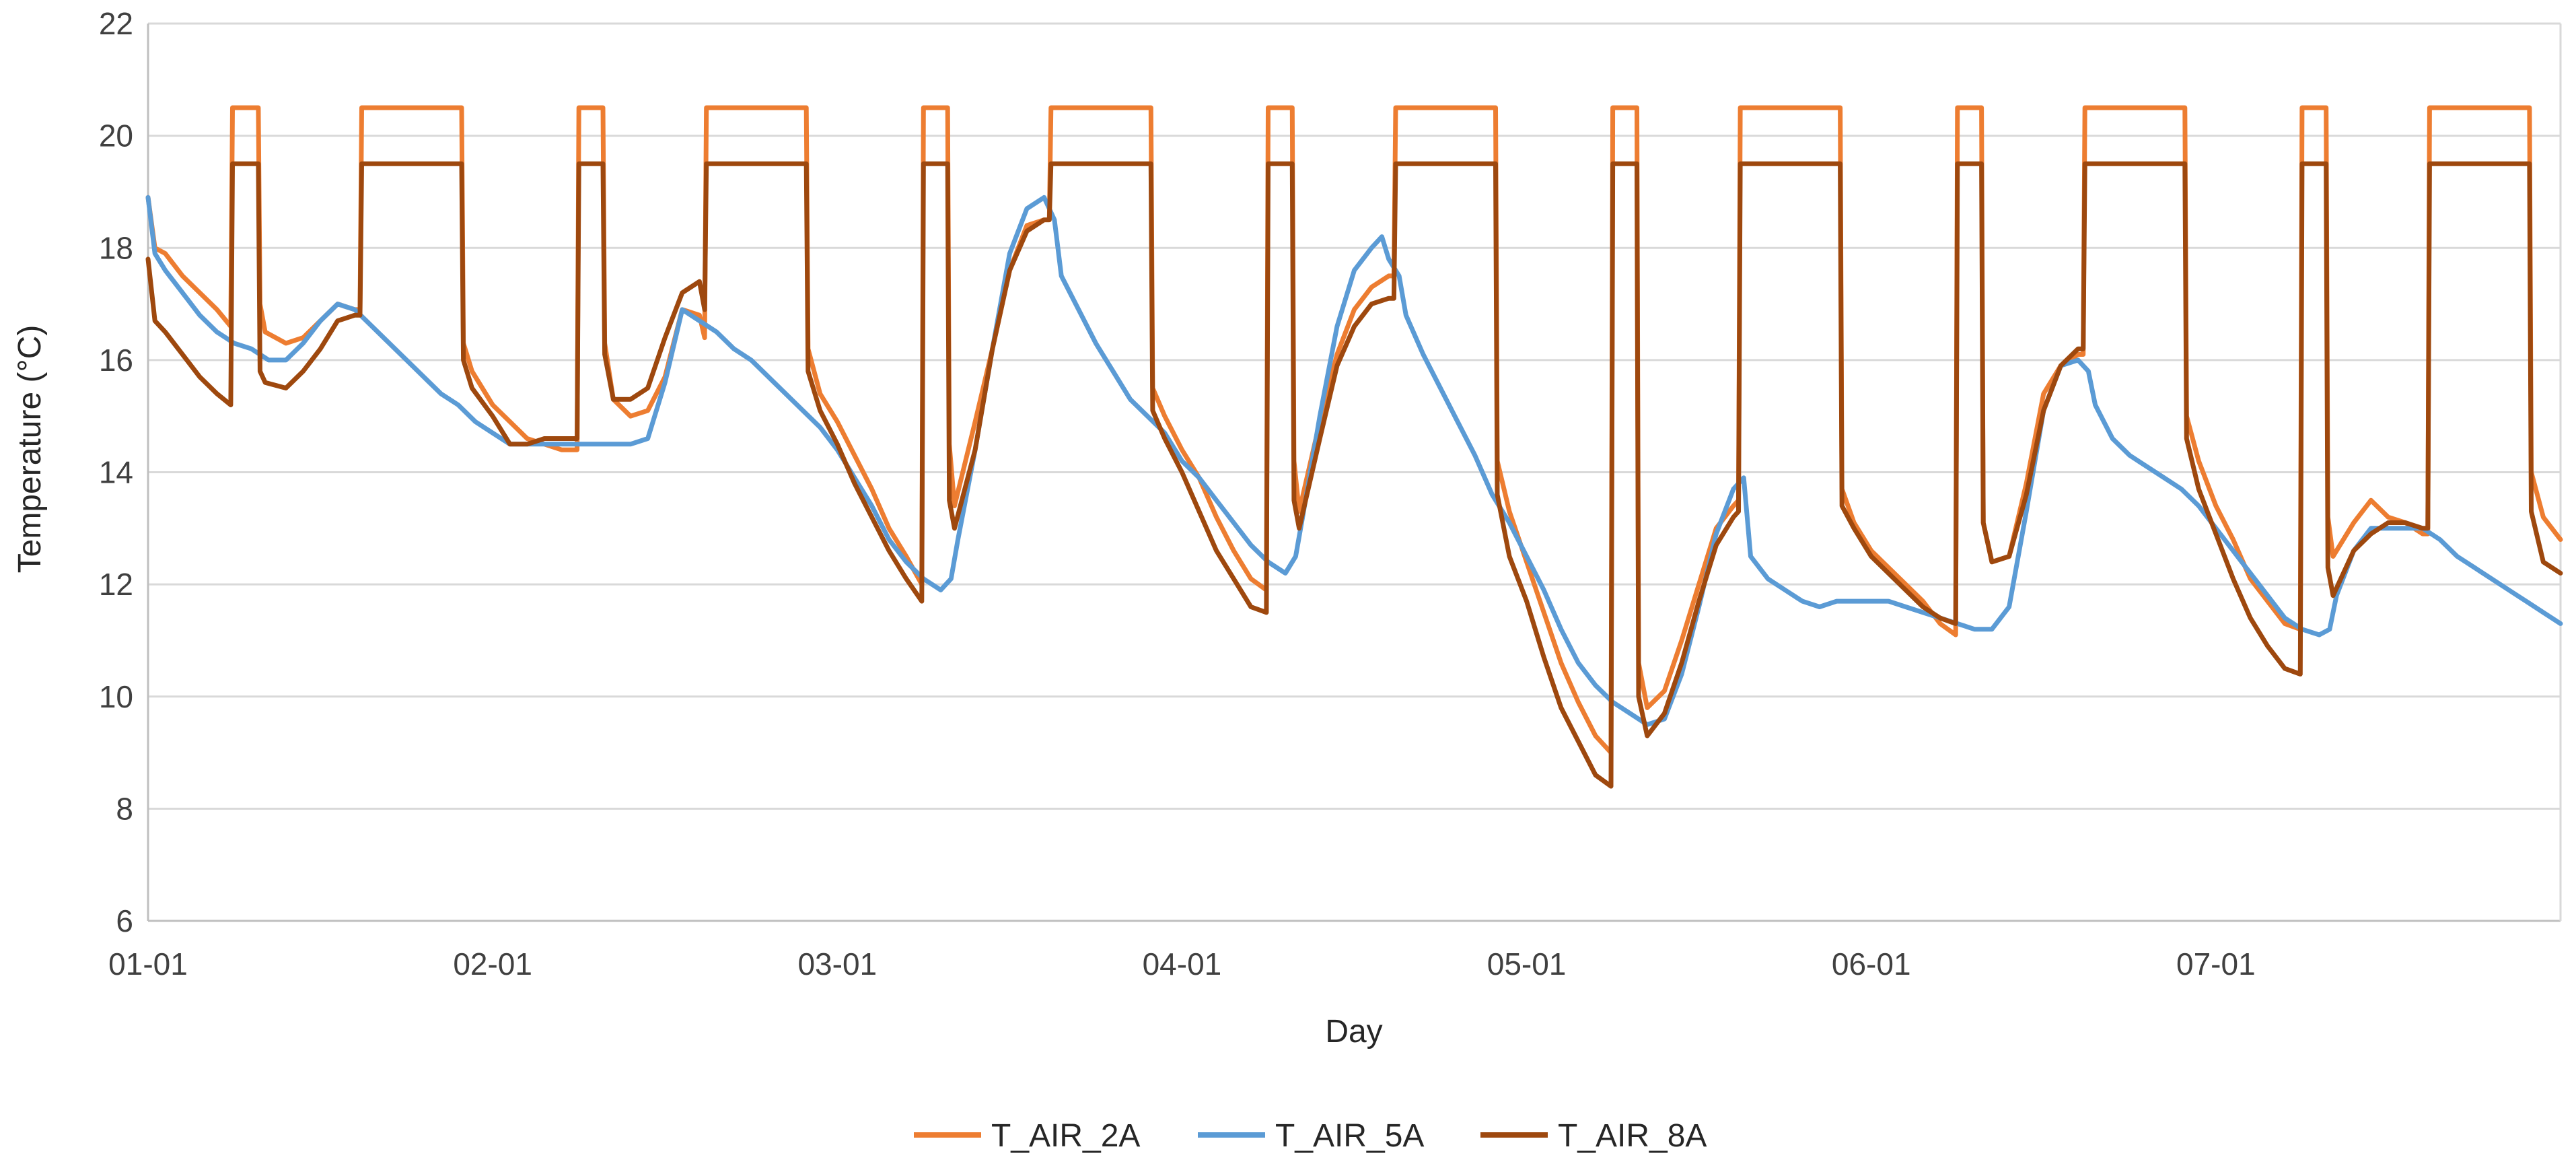 Image resolution: width=2576 pixels, height=1174 pixels. I want to click on x-tick-label: 01-01, so click(148, 963).